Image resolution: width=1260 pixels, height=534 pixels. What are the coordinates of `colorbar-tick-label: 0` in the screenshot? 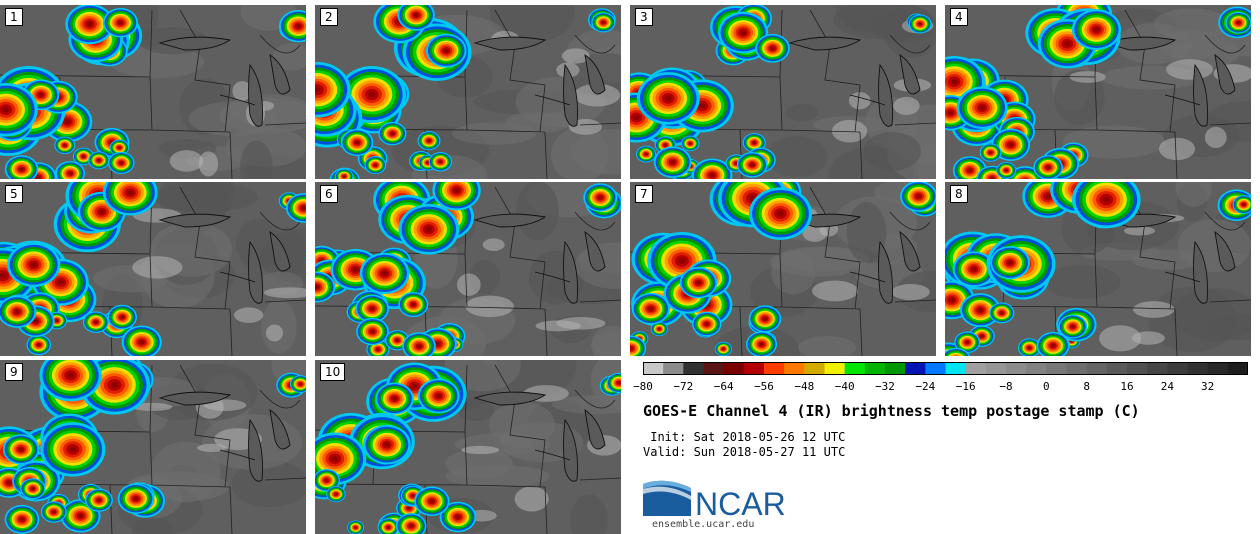 It's located at (1046, 386).